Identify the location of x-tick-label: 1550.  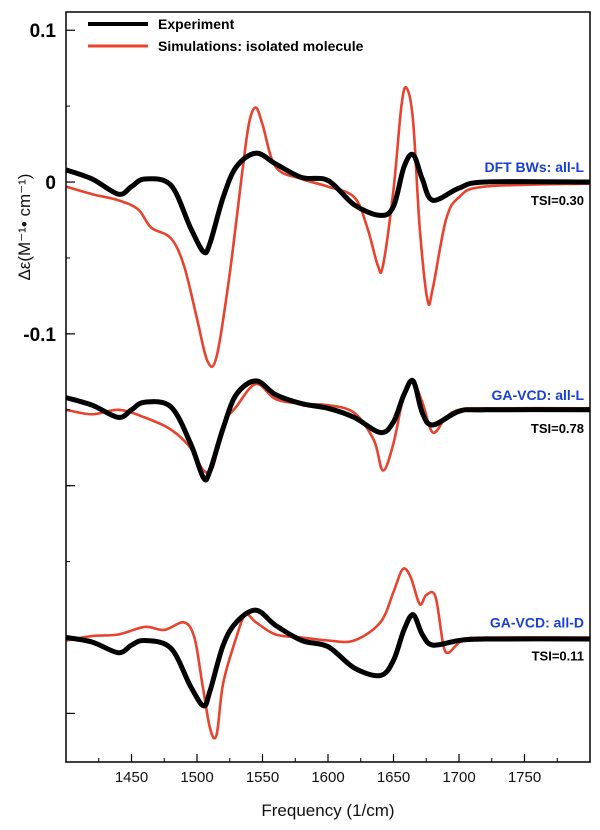
(262, 777).